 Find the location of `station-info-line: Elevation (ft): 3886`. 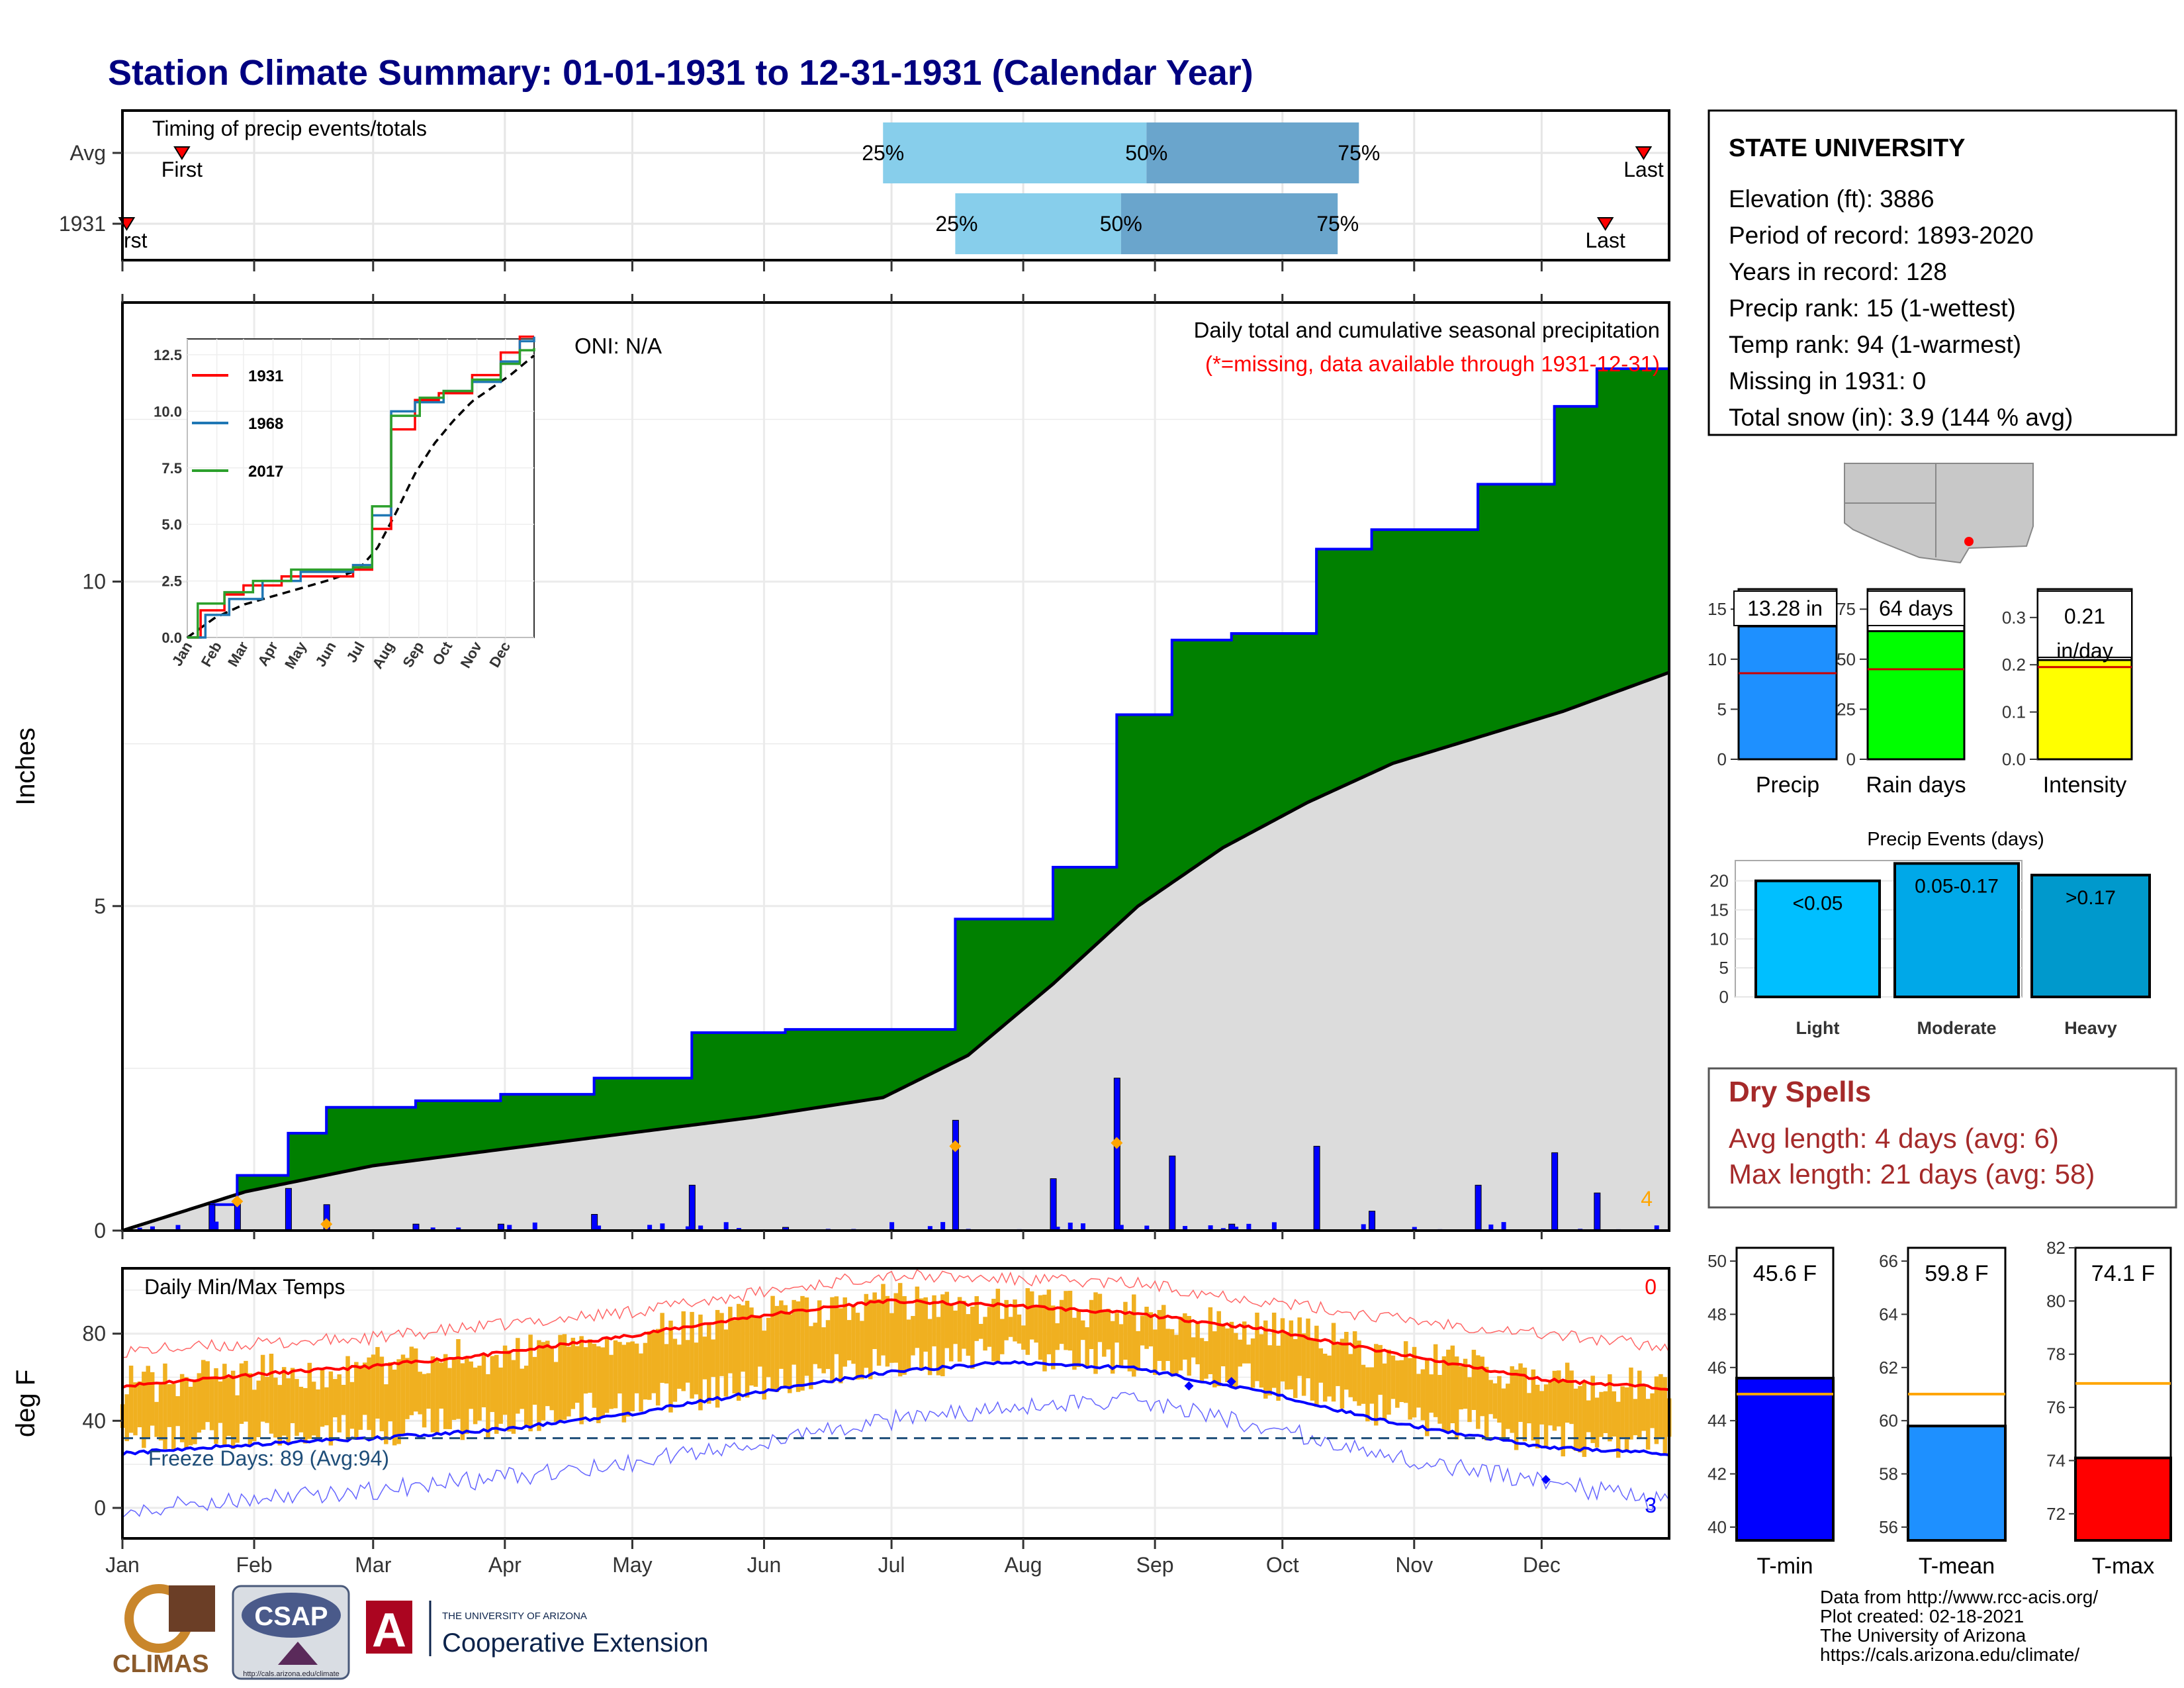

station-info-line: Elevation (ft): 3886 is located at coordinates (1831, 198).